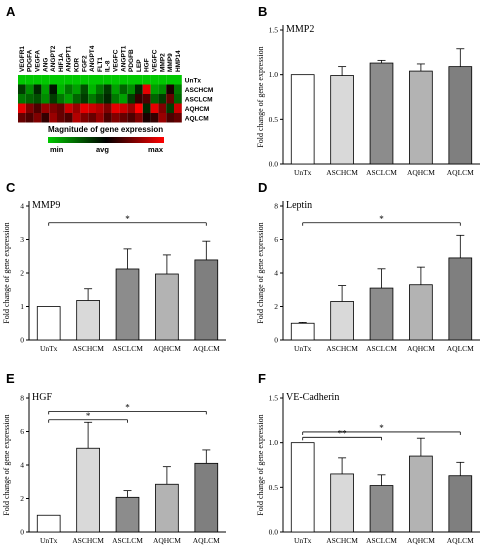 The height and width of the screenshot is (550, 494). I want to click on heatmap-column-label: ANGPT4, so click(92, 58).